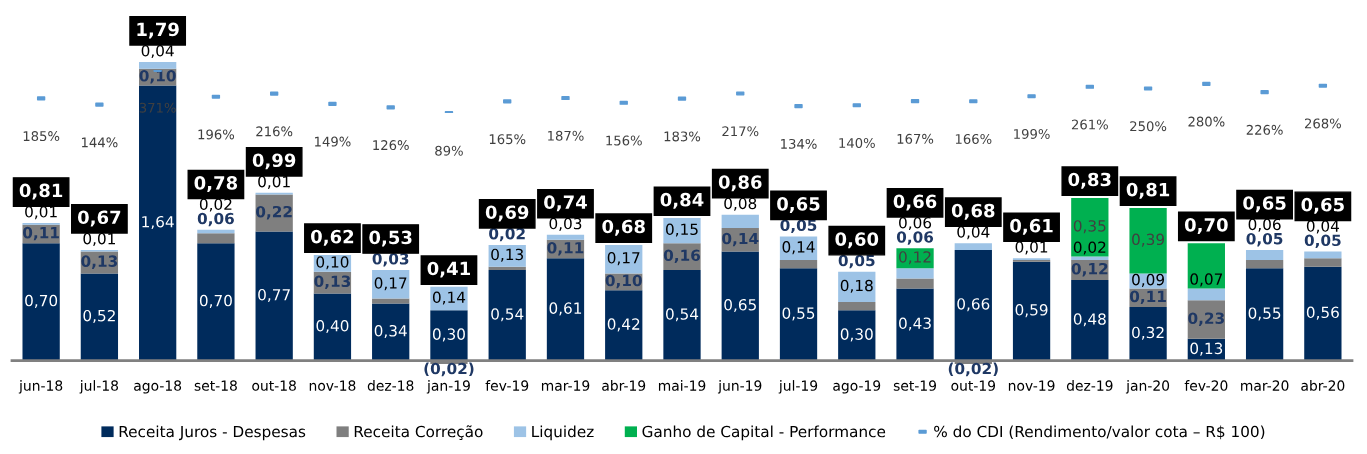 The image size is (1367, 454). What do you see at coordinates (915, 138) in the screenshot?
I see `data-label: 167%` at bounding box center [915, 138].